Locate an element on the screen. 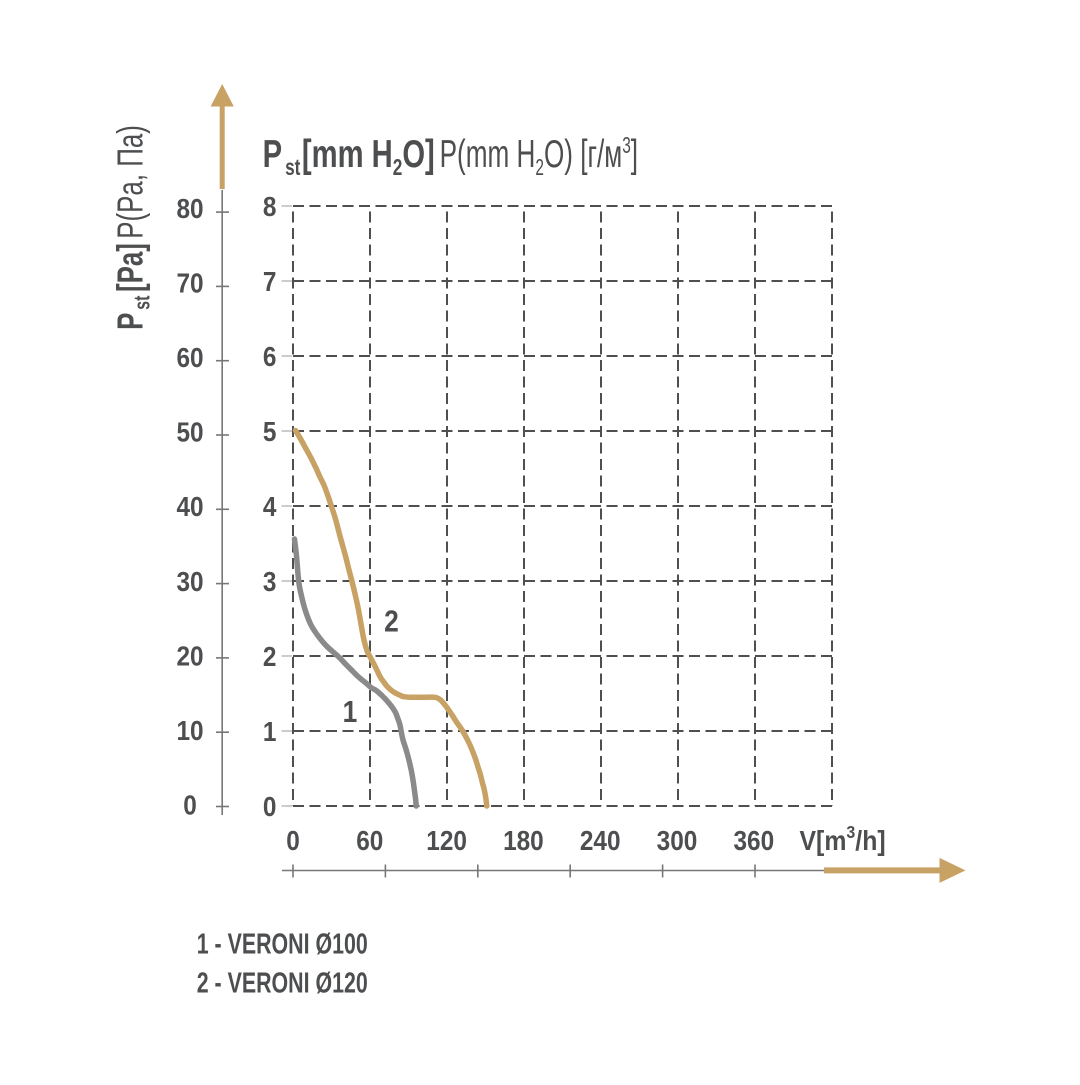  svg-text: 300 is located at coordinates (677, 840).